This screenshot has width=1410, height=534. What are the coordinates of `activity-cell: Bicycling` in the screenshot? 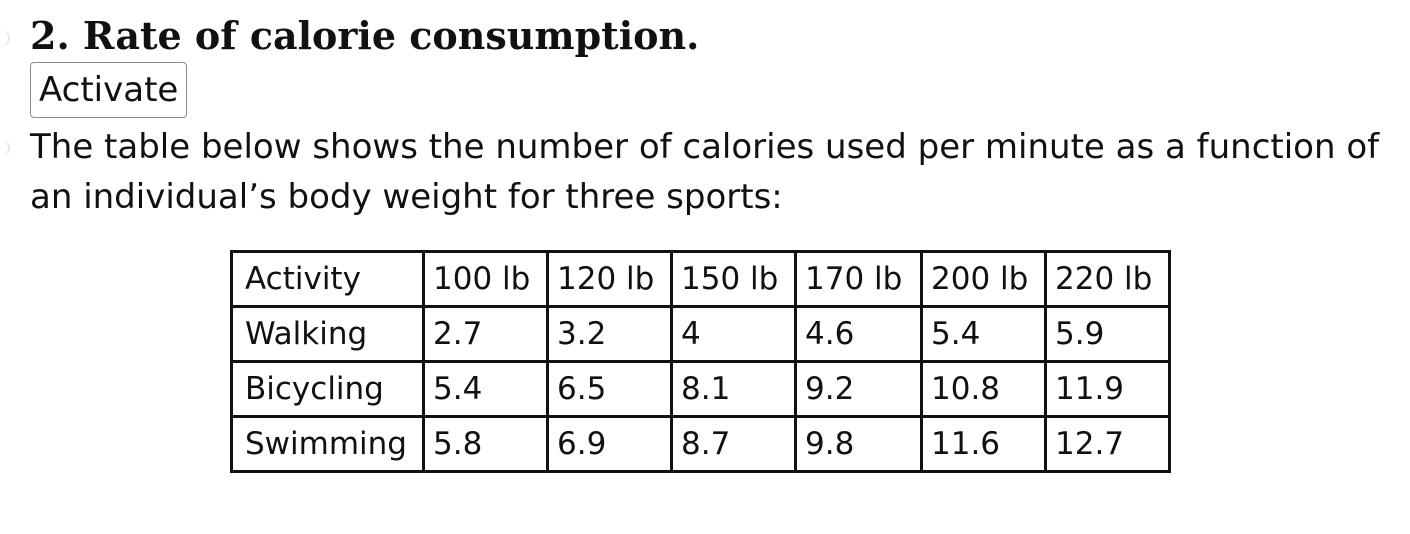 It's located at (327, 389).